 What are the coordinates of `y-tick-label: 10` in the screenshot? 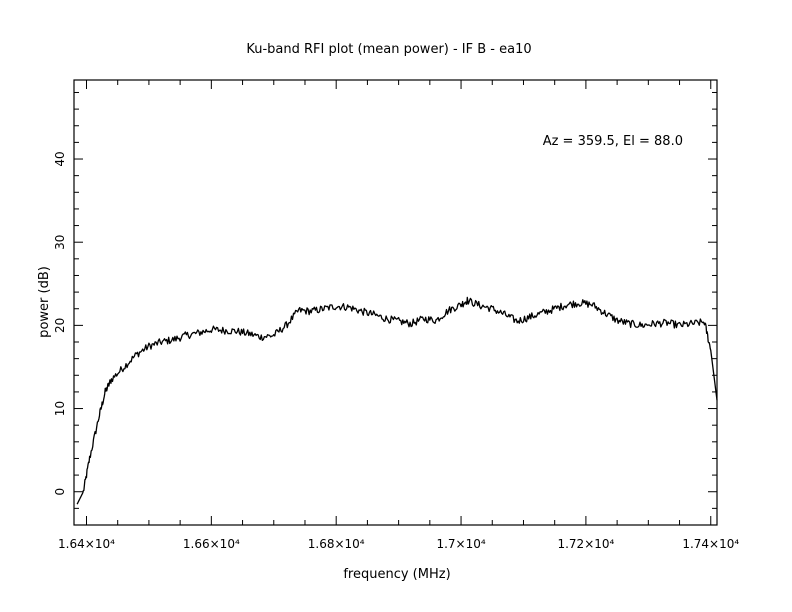 It's located at (60, 408).